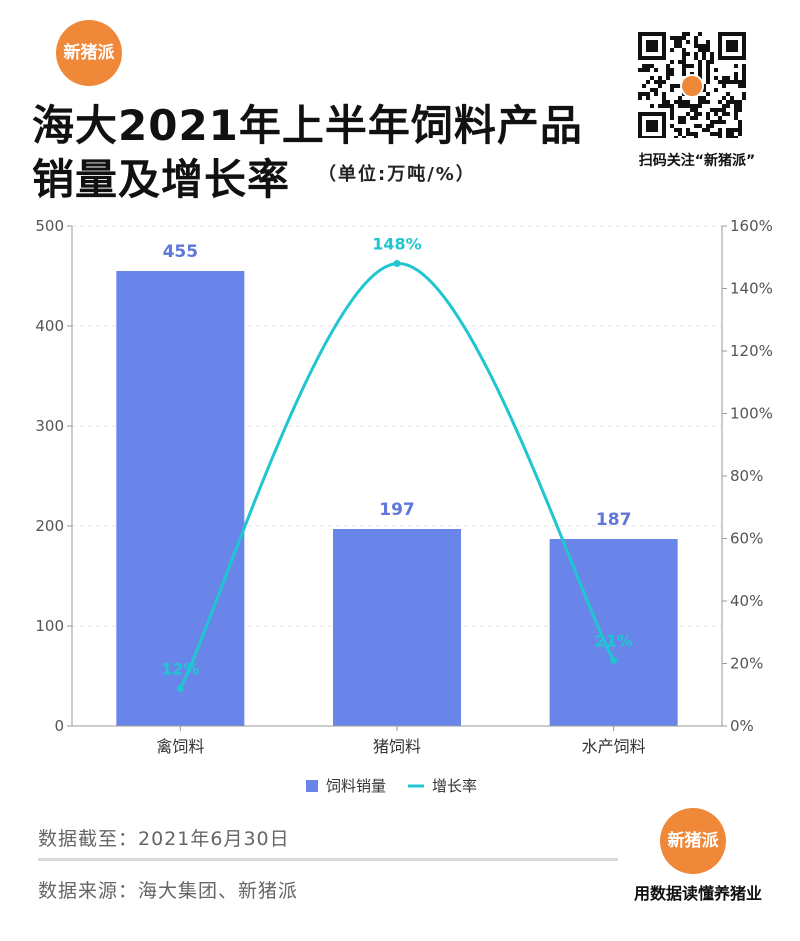  I want to click on qr-center-logo, so click(692, 86).